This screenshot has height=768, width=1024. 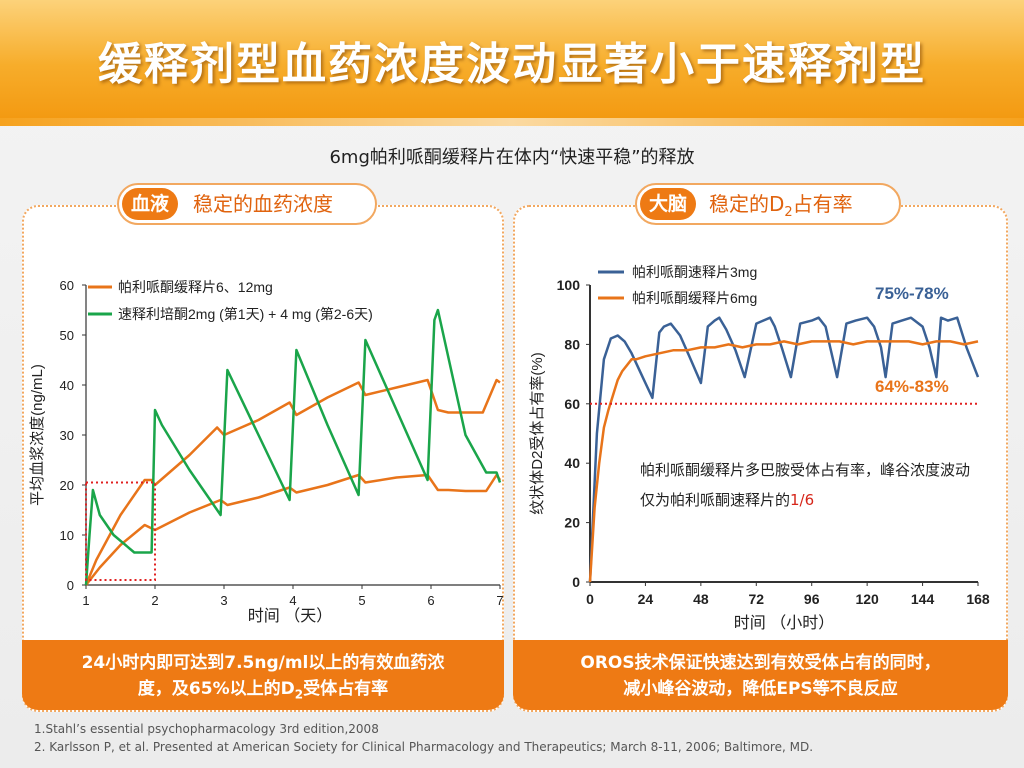 I want to click on x-tick-label: 168, so click(x=978, y=599).